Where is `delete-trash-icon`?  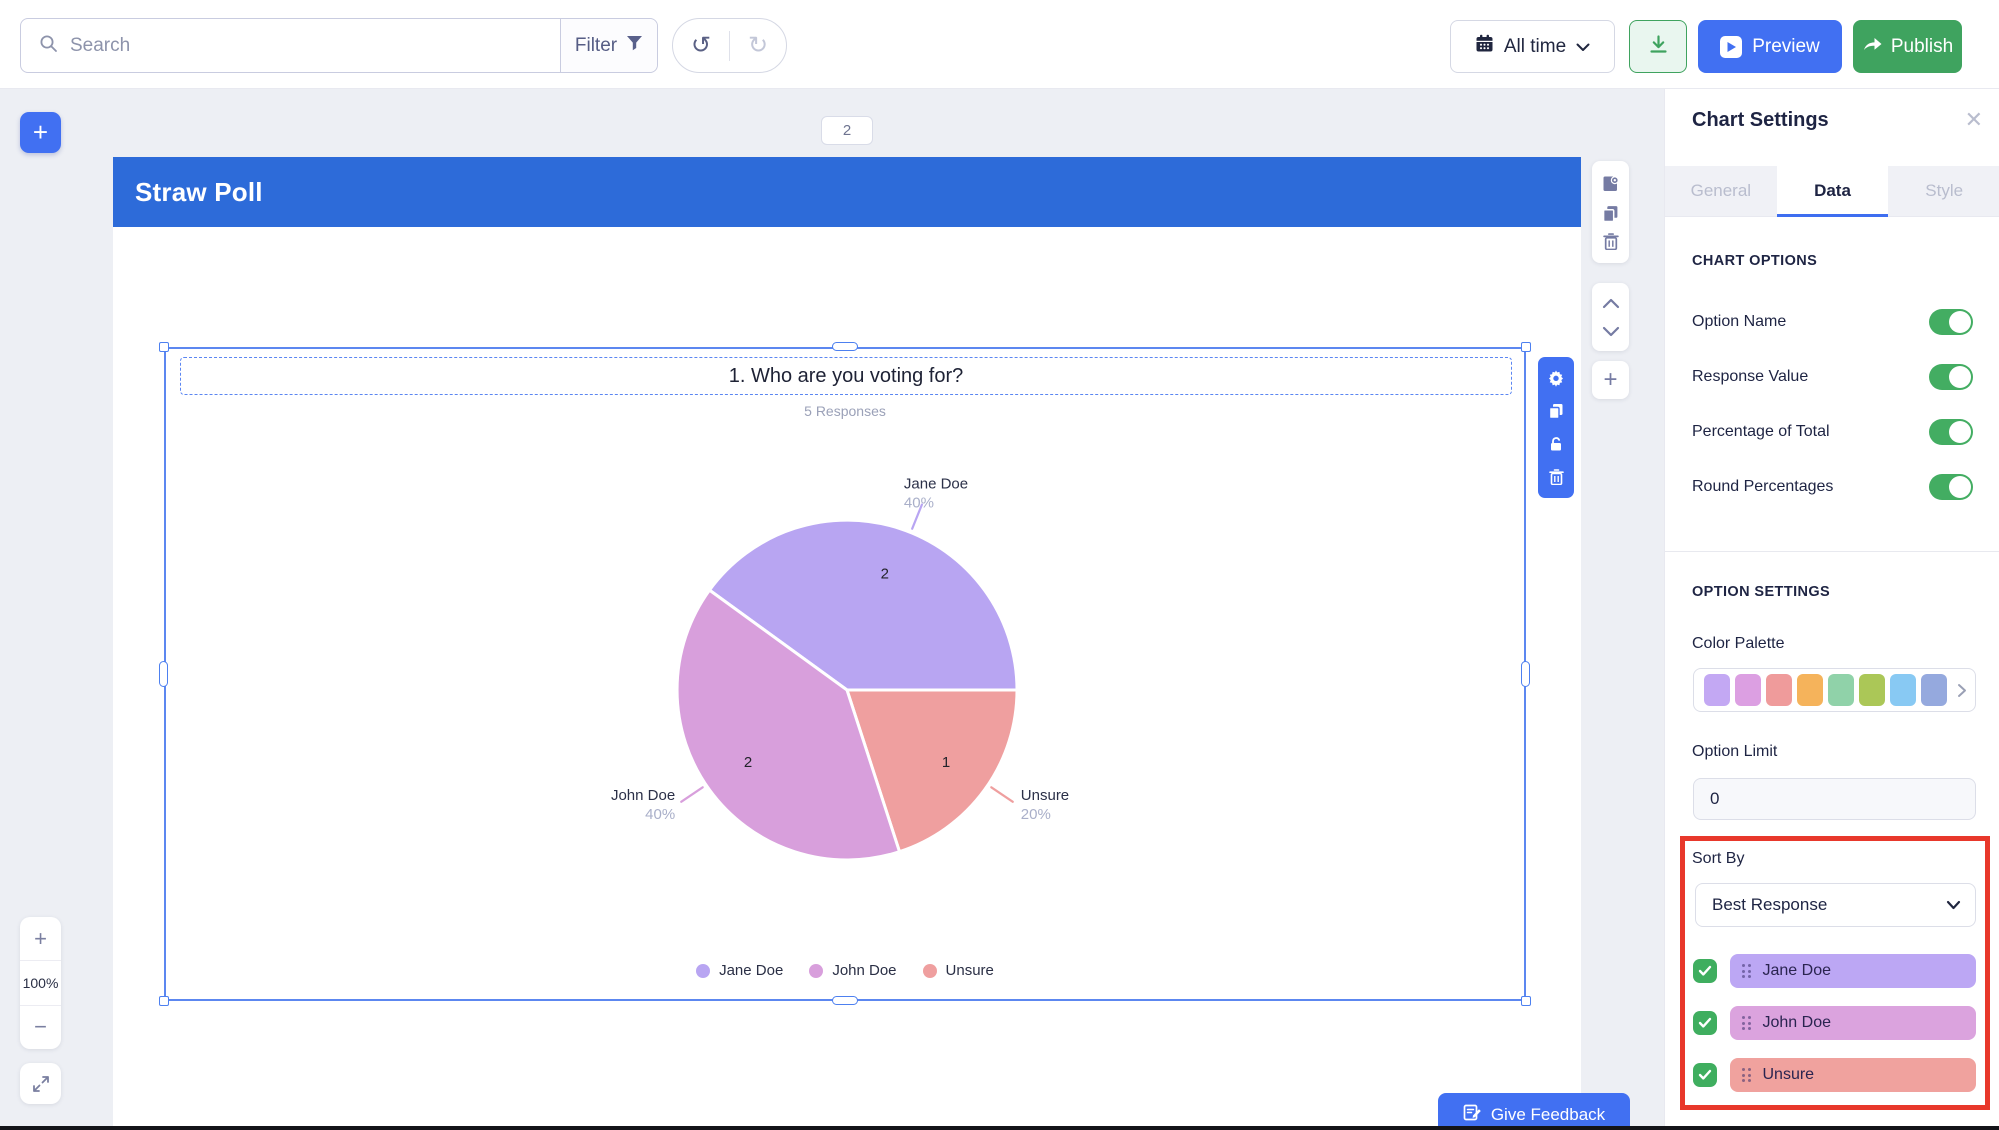
delete-trash-icon is located at coordinates (1556, 477).